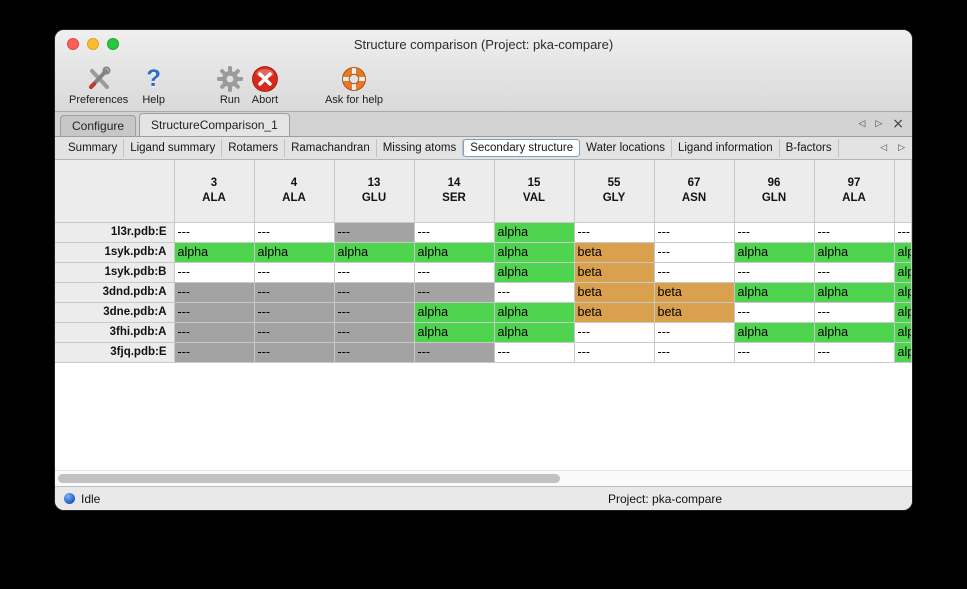  What do you see at coordinates (331, 148) in the screenshot?
I see `subtab-ramachandran: Ramachandran` at bounding box center [331, 148].